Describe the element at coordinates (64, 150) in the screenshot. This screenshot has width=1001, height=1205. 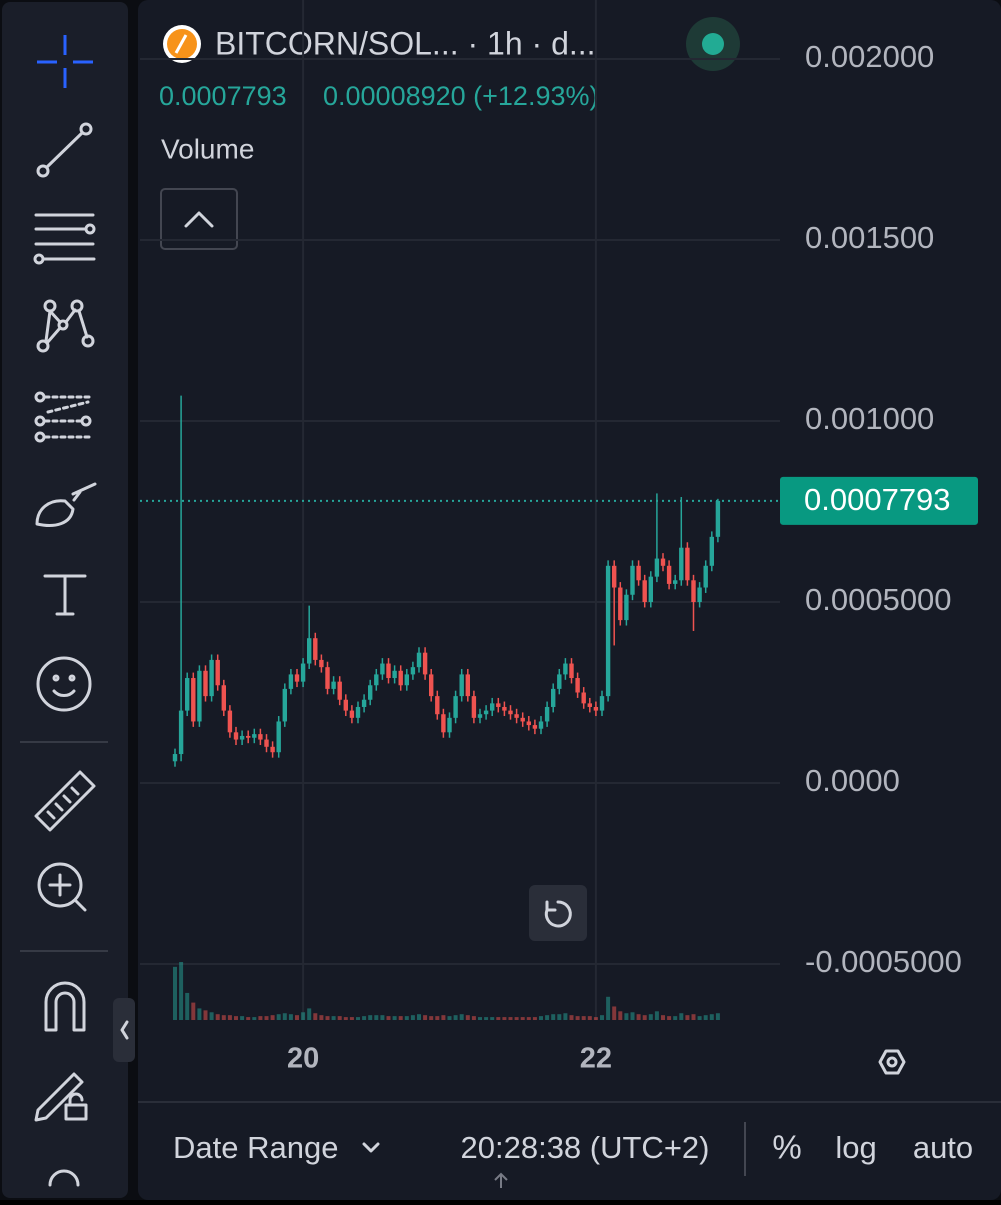
I see `trend-line-tool` at that location.